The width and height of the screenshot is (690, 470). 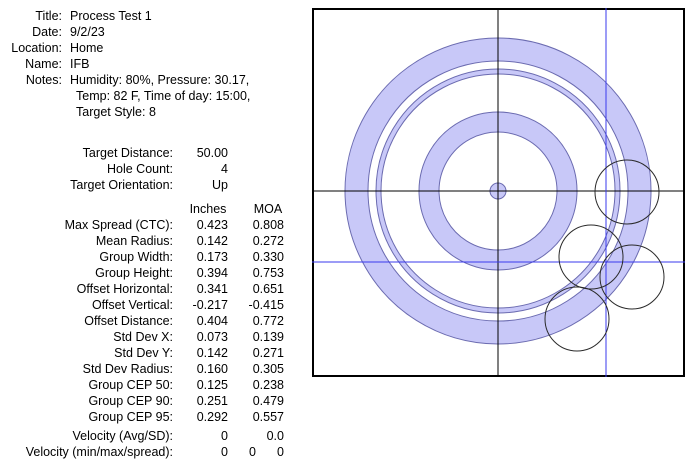 What do you see at coordinates (212, 257) in the screenshot?
I see `stat-inches-value: 0.173` at bounding box center [212, 257].